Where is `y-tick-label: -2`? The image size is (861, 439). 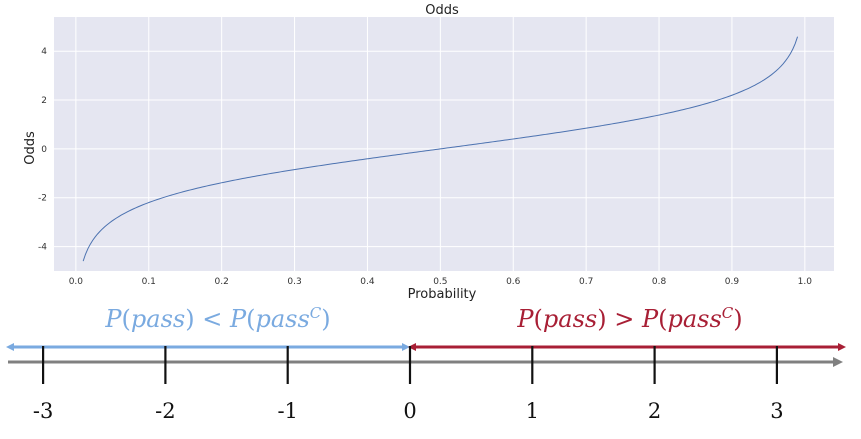 y-tick-label: -2 is located at coordinates (42, 199).